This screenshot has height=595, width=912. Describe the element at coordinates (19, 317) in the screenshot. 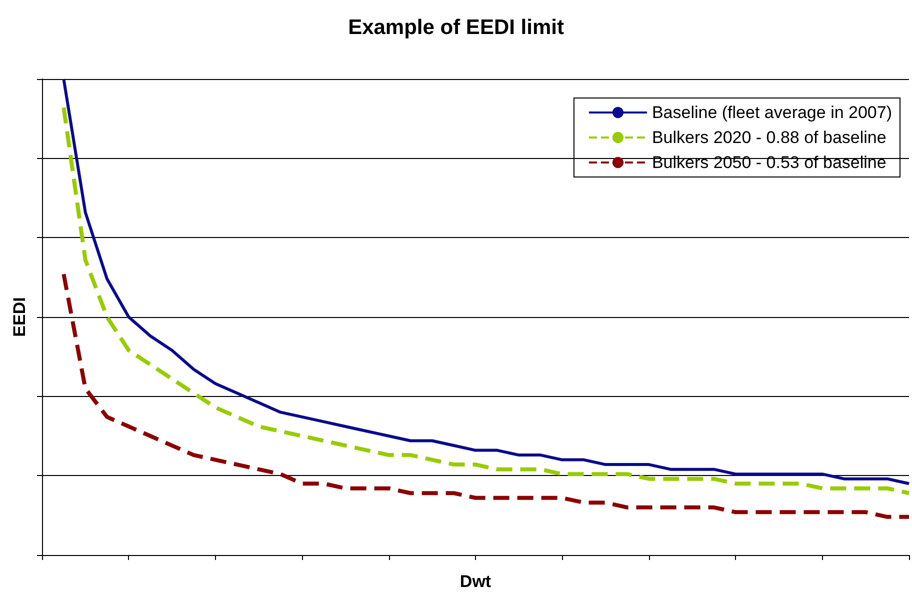

I see `y-axis-title: EEDI` at that location.